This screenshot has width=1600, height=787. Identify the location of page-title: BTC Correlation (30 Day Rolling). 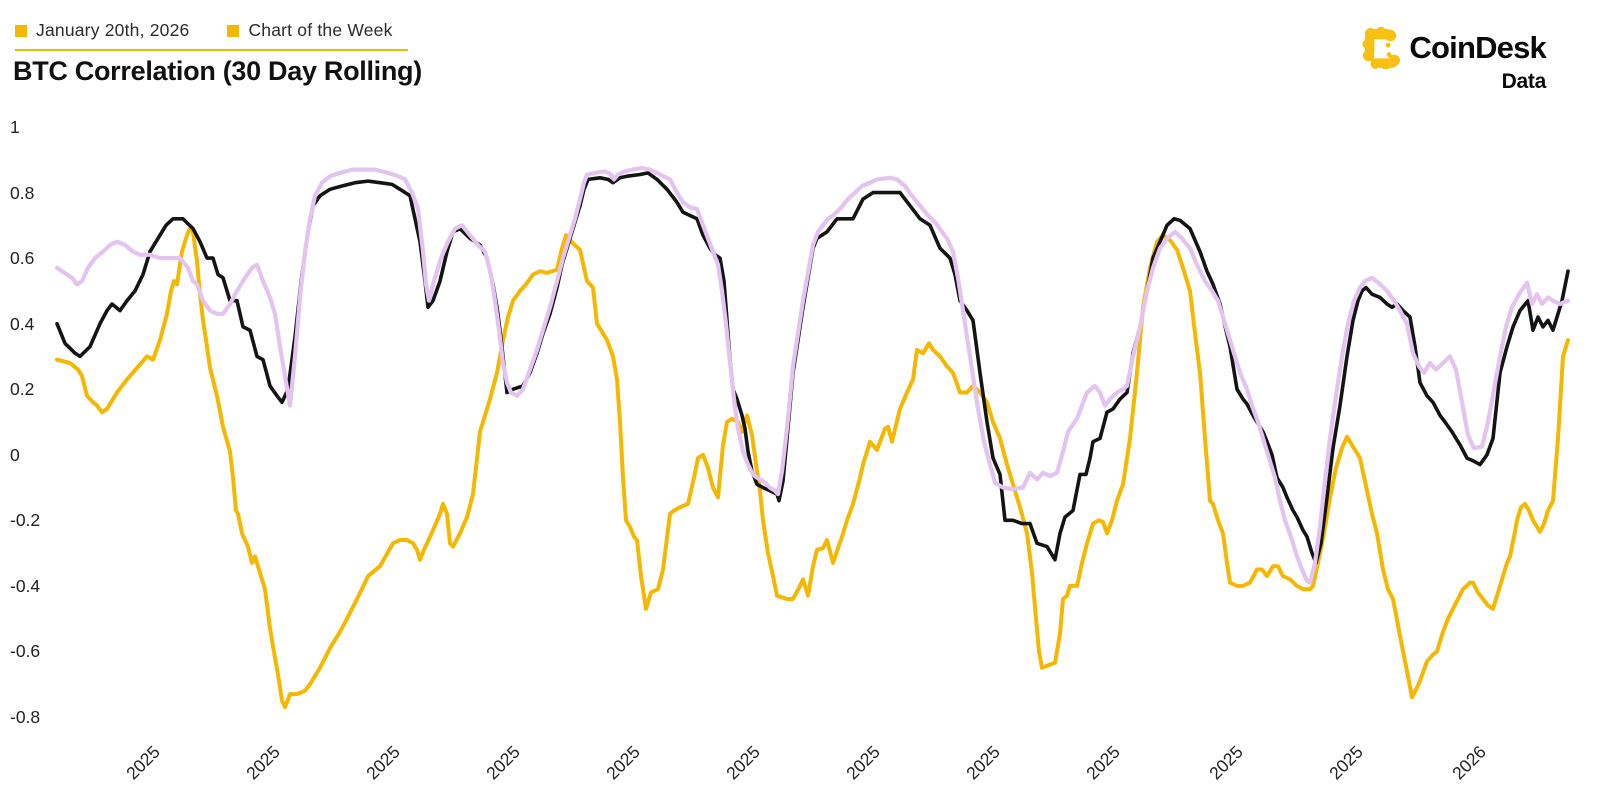
(217, 71).